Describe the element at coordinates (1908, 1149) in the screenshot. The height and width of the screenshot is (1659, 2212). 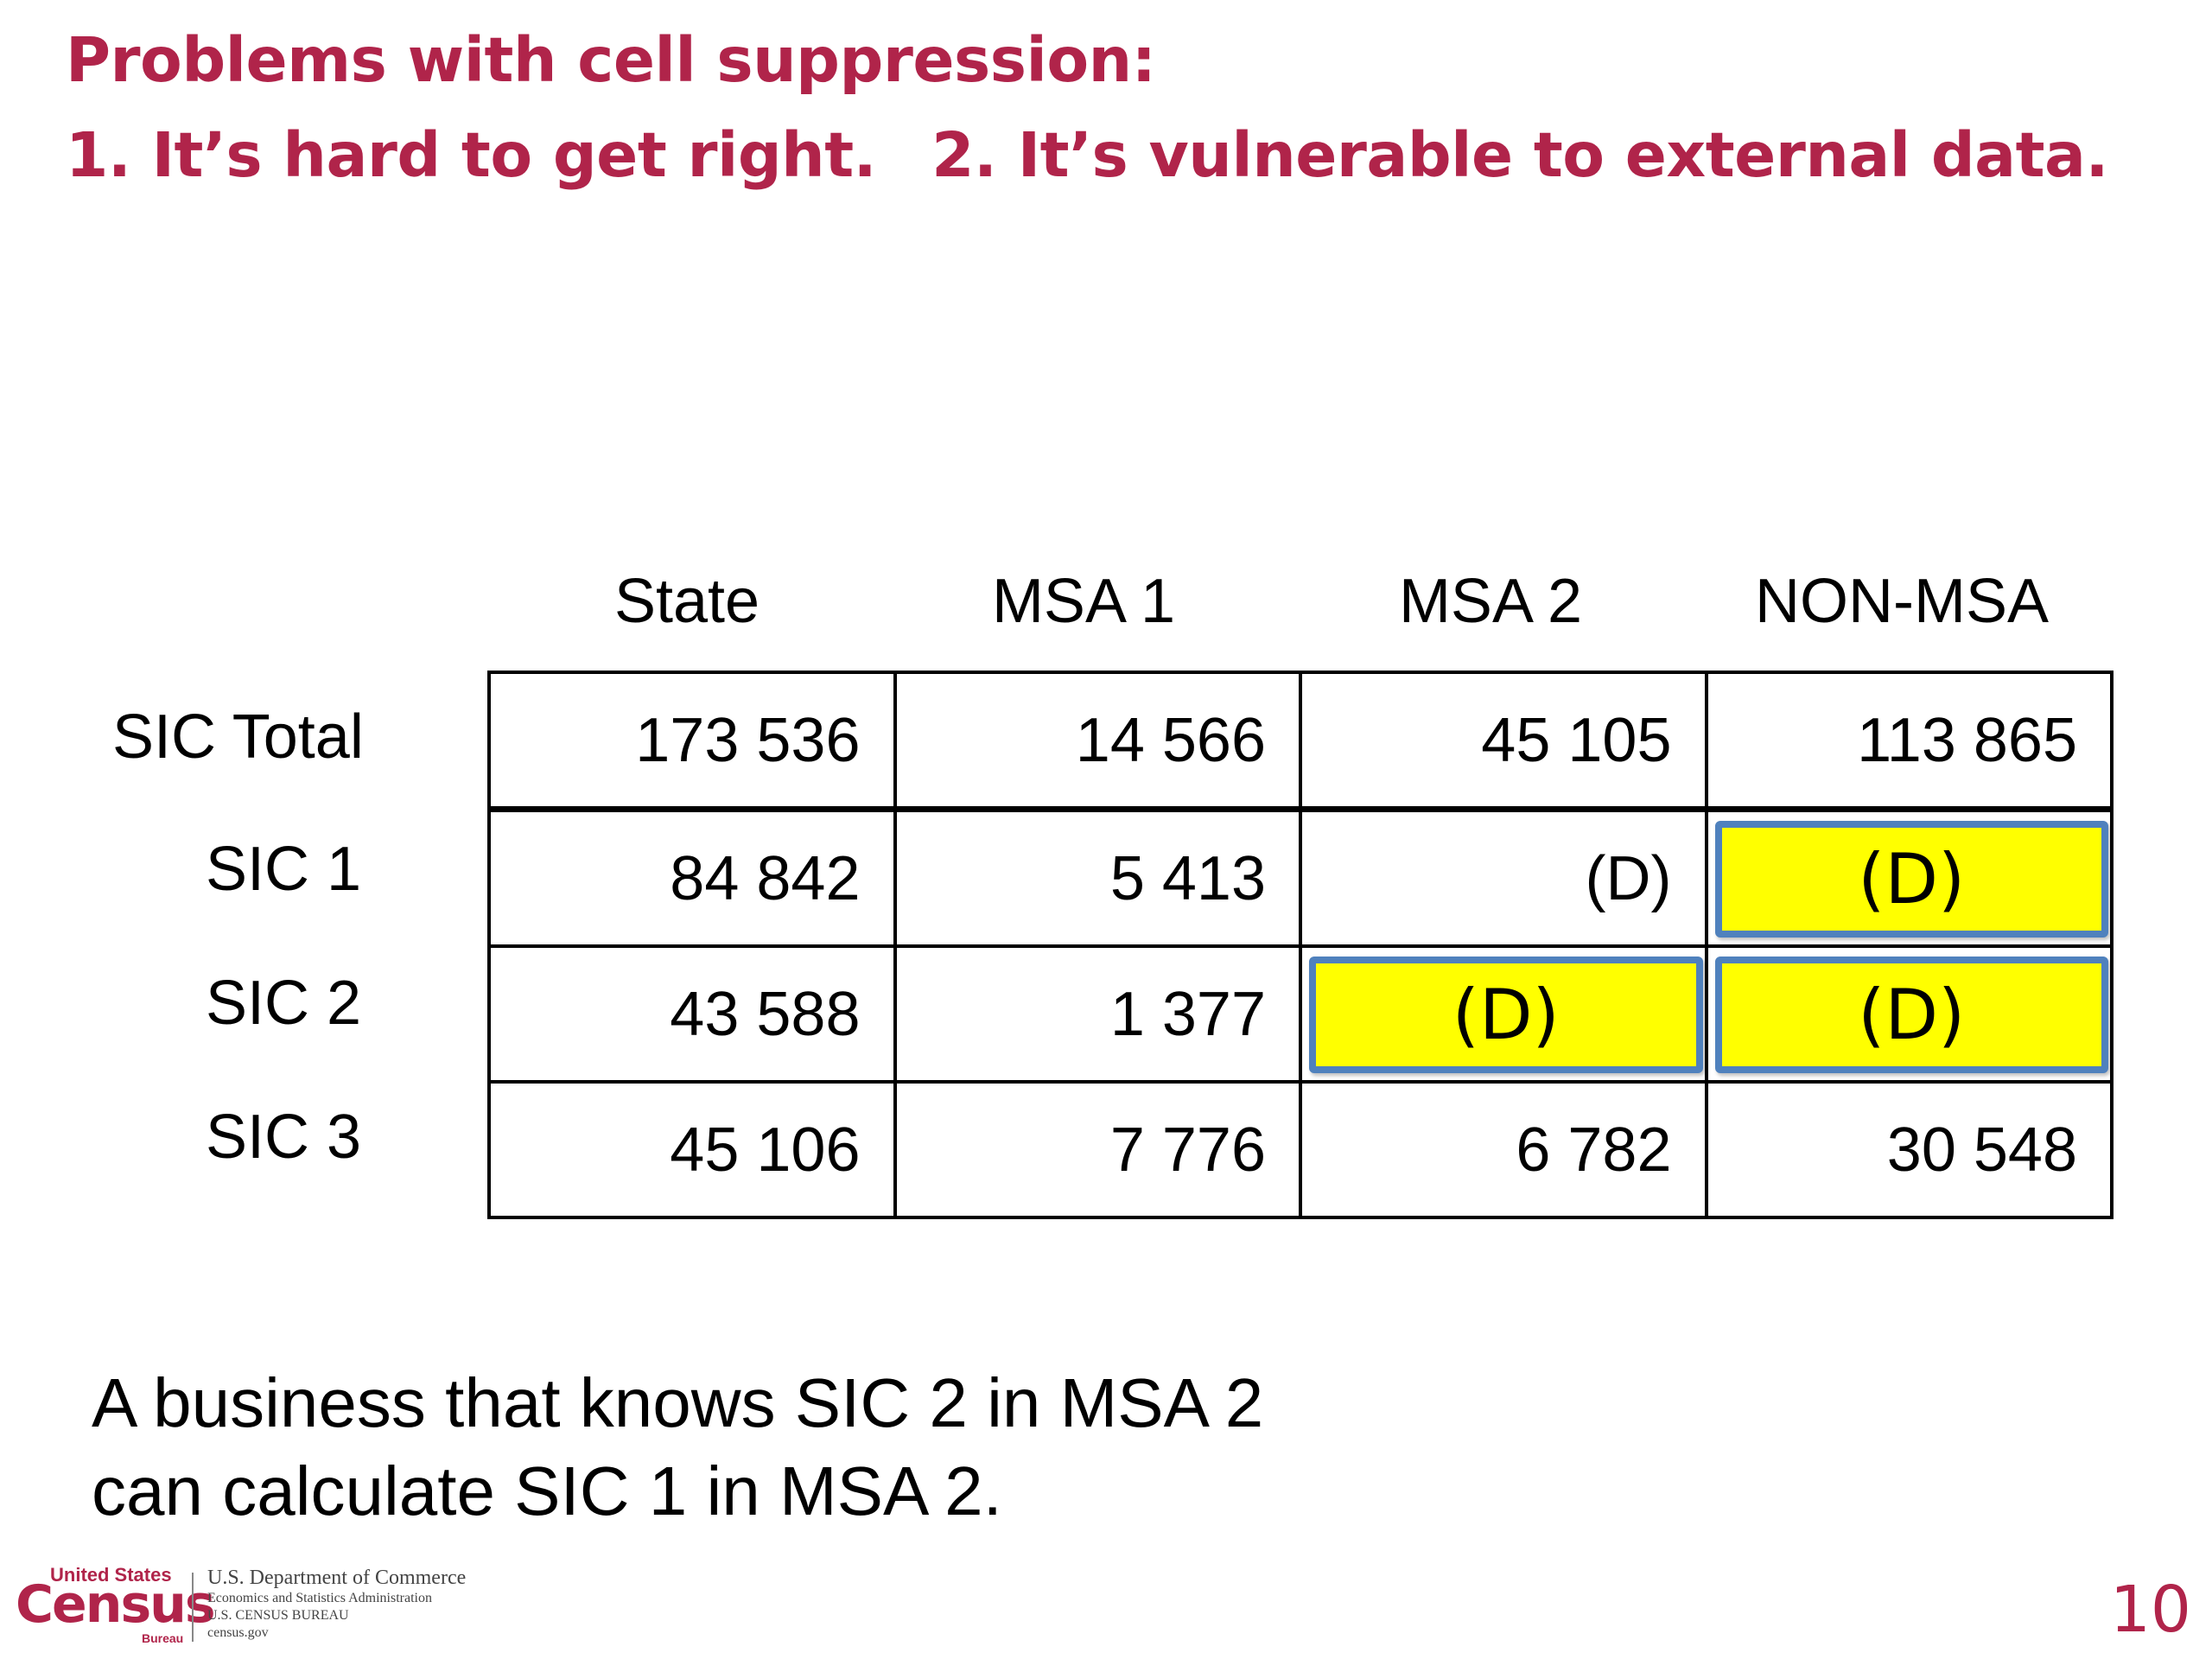
I see `table-cell: 30 548` at that location.